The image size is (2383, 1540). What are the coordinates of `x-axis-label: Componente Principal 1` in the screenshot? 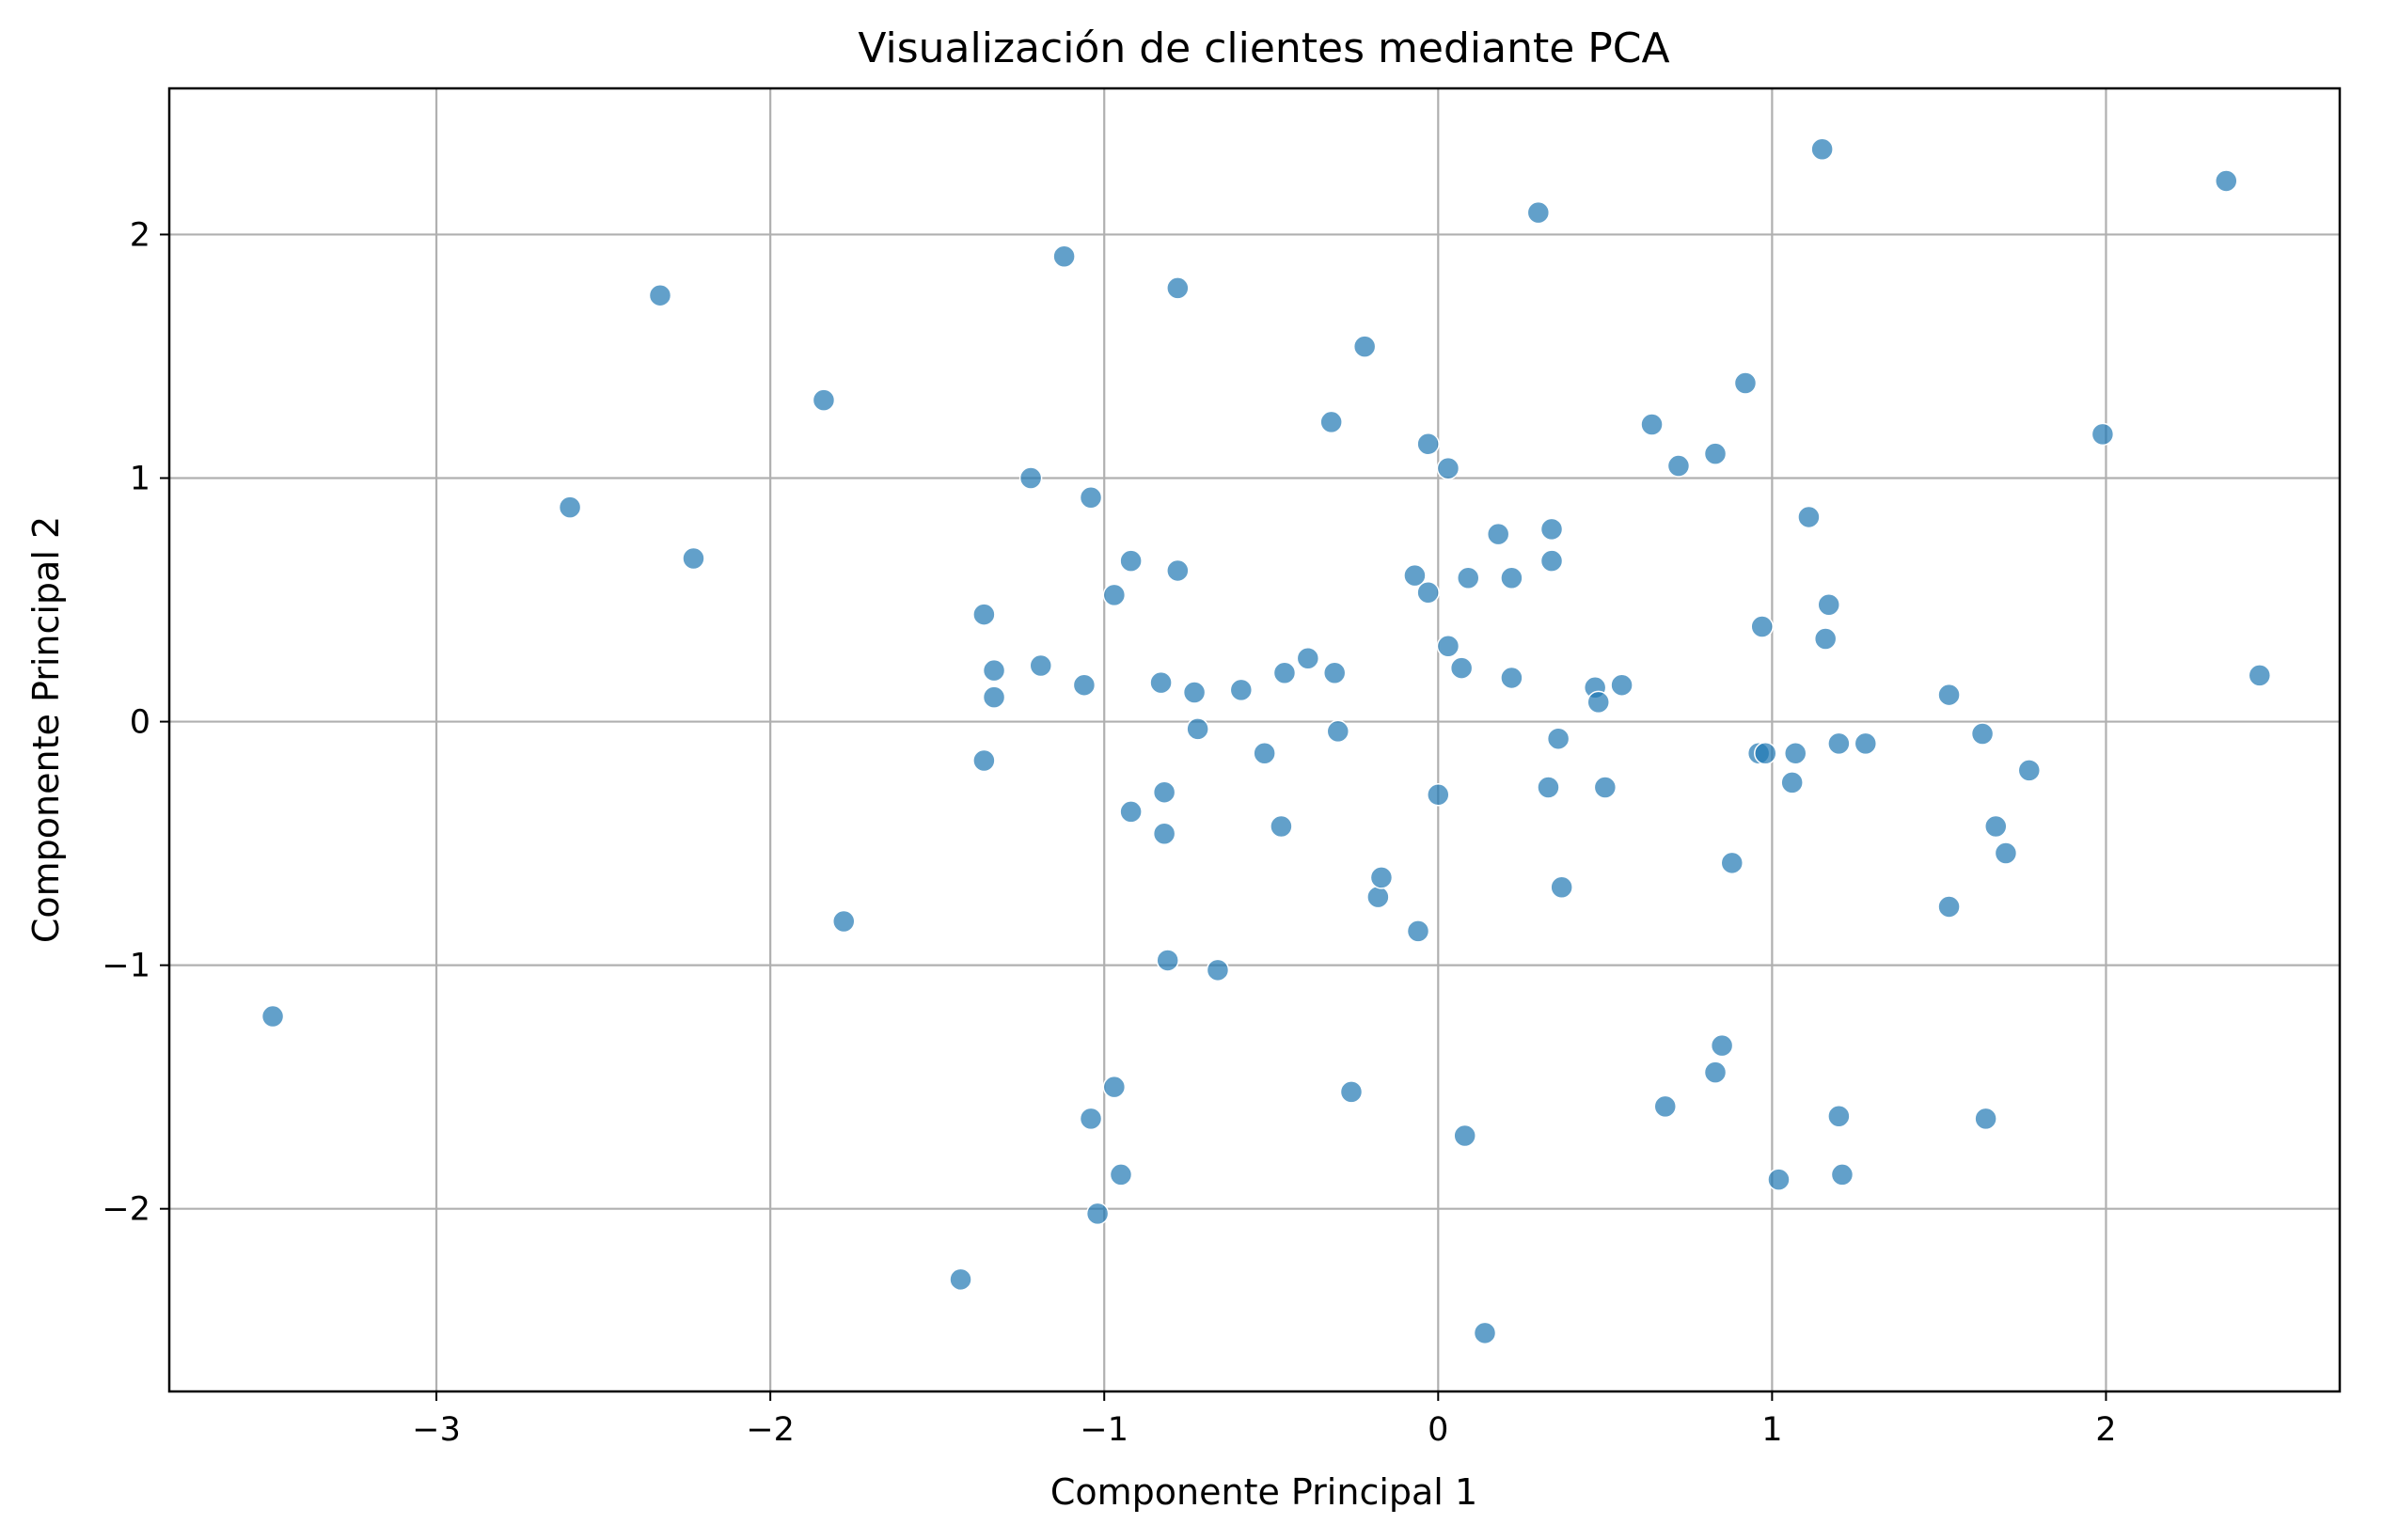 It's located at (1263, 1492).